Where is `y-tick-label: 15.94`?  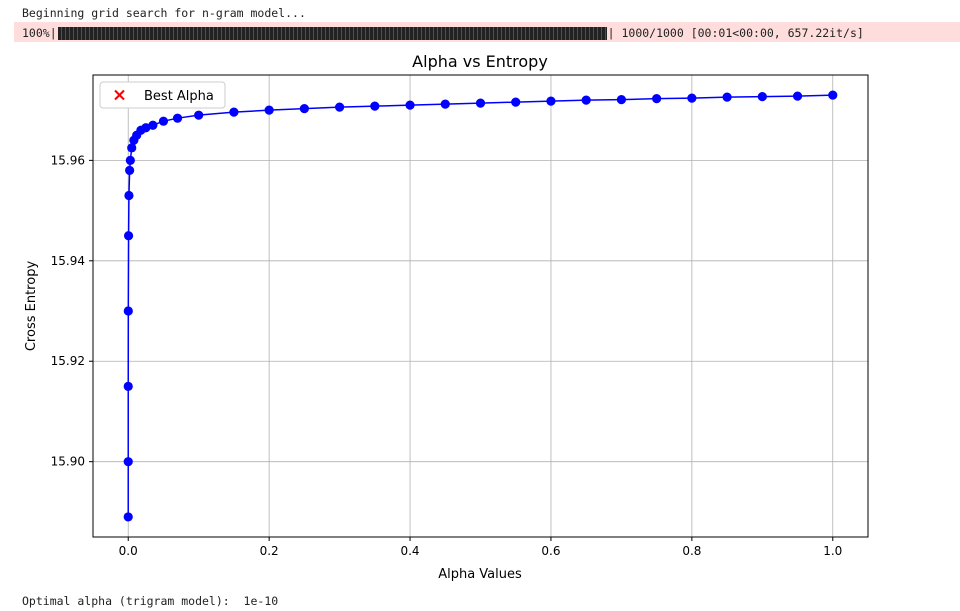 y-tick-label: 15.94 is located at coordinates (68, 261).